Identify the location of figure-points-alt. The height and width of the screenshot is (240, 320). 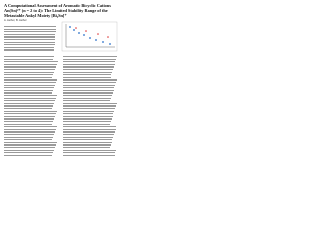
(92, 32).